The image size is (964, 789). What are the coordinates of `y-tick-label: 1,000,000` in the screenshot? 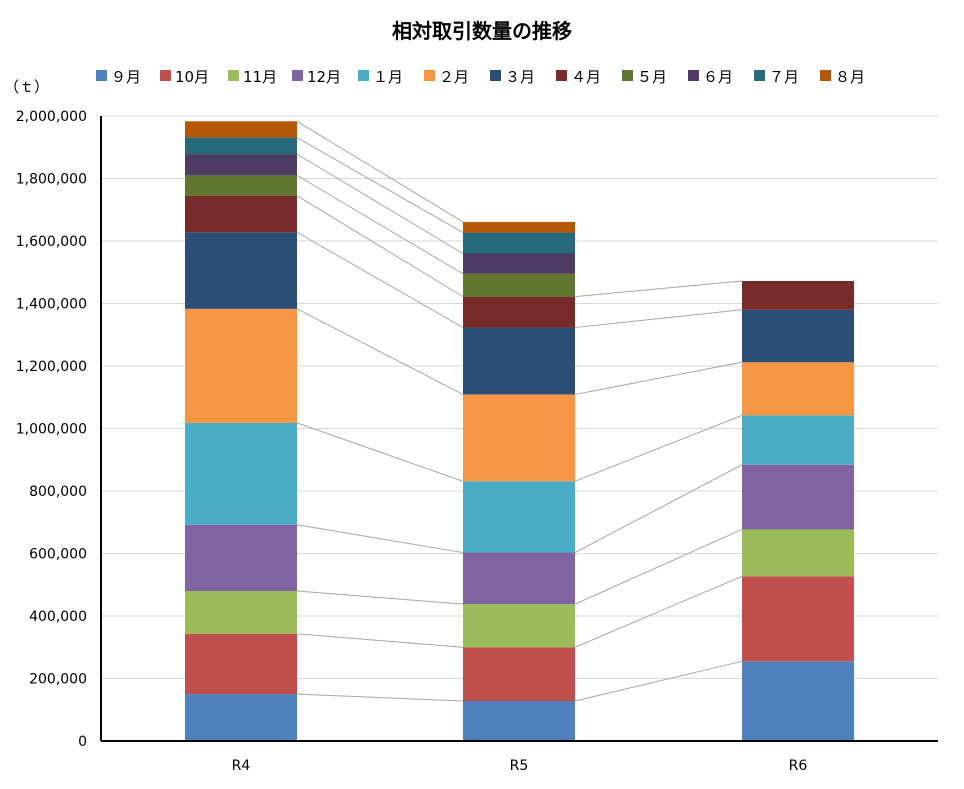 It's located at (51, 430).